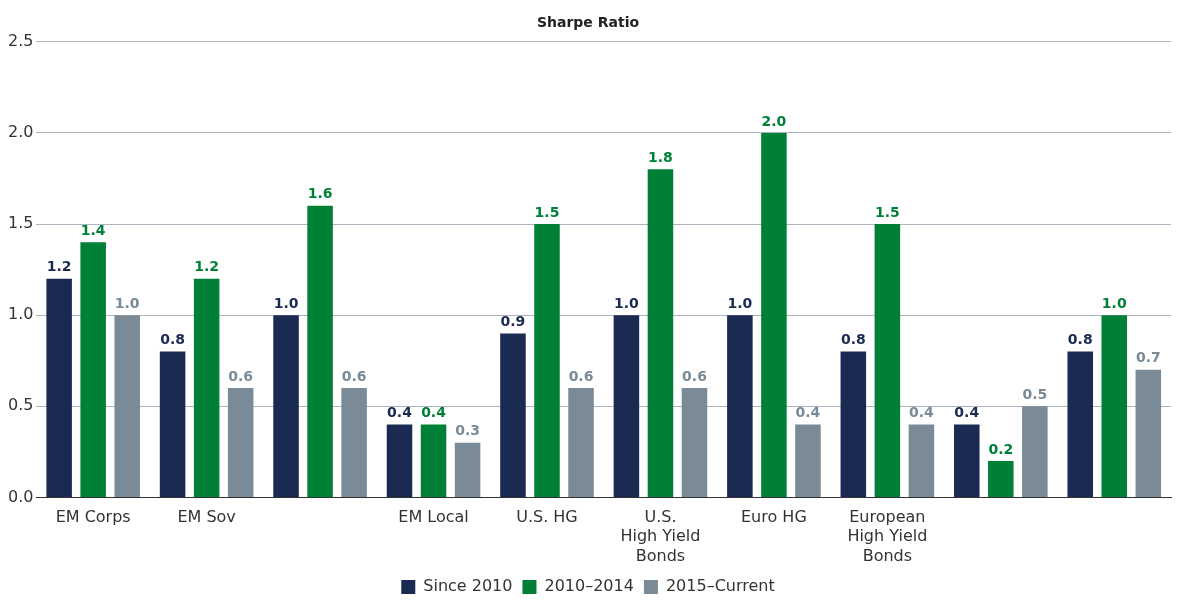 Image resolution: width=1181 pixels, height=605 pixels. What do you see at coordinates (774, 517) in the screenshot?
I see `x-tick-label: Euro HG` at bounding box center [774, 517].